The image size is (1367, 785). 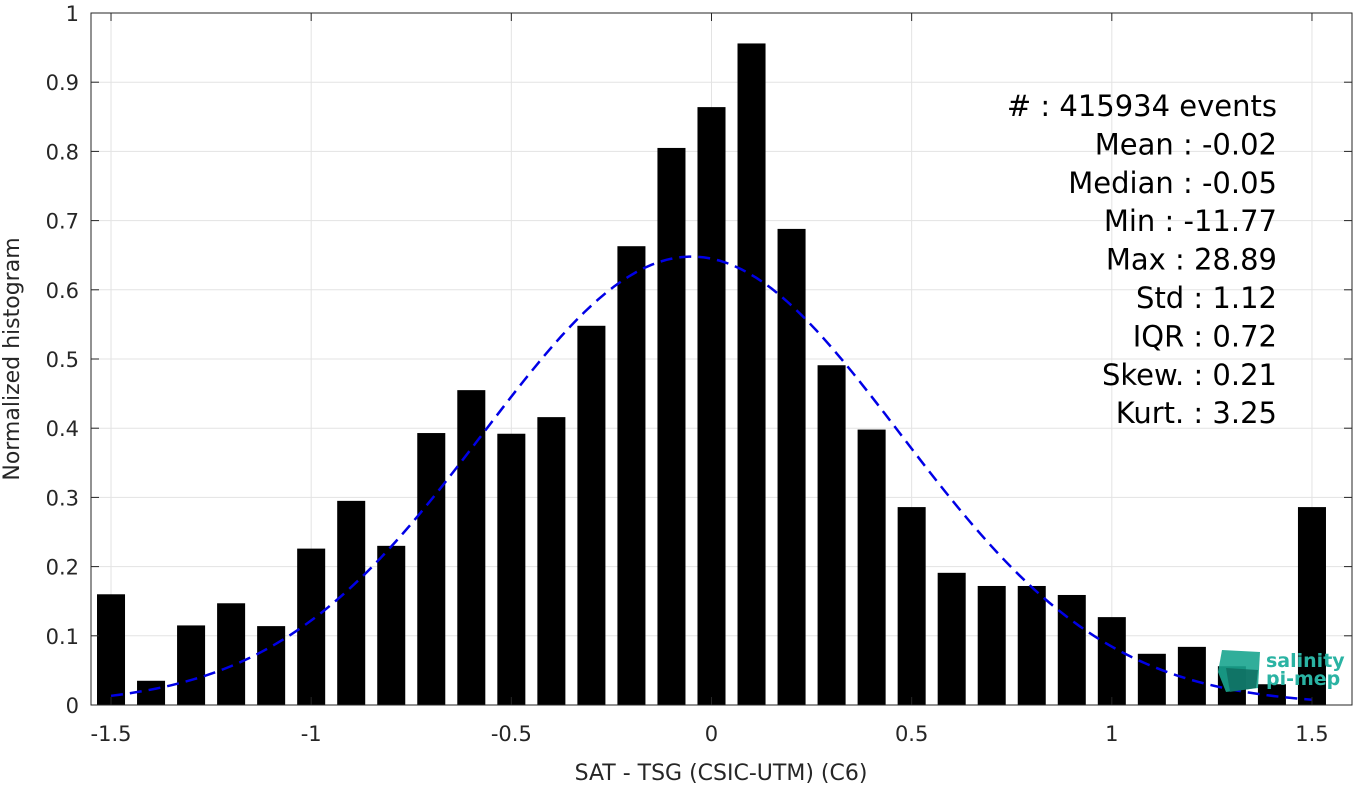 What do you see at coordinates (511, 734) in the screenshot?
I see `x-tick-label: -0.5` at bounding box center [511, 734].